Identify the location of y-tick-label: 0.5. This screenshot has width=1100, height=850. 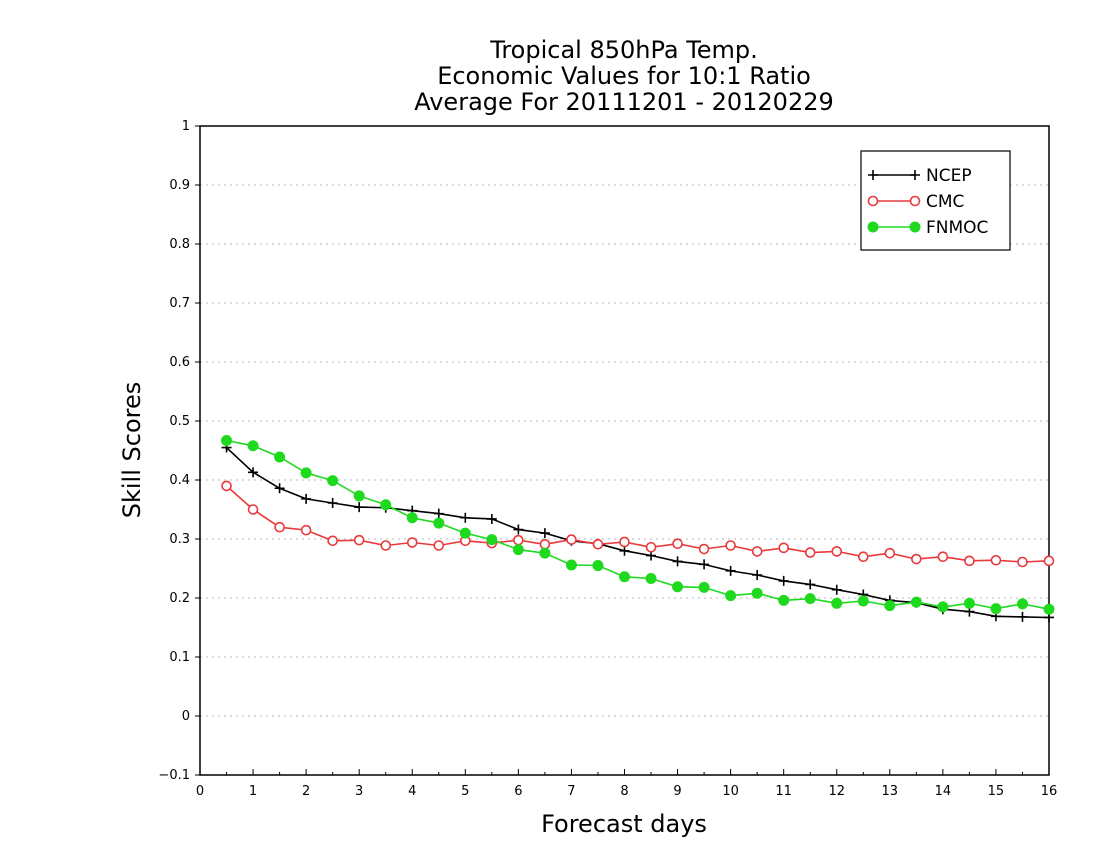
(179, 421).